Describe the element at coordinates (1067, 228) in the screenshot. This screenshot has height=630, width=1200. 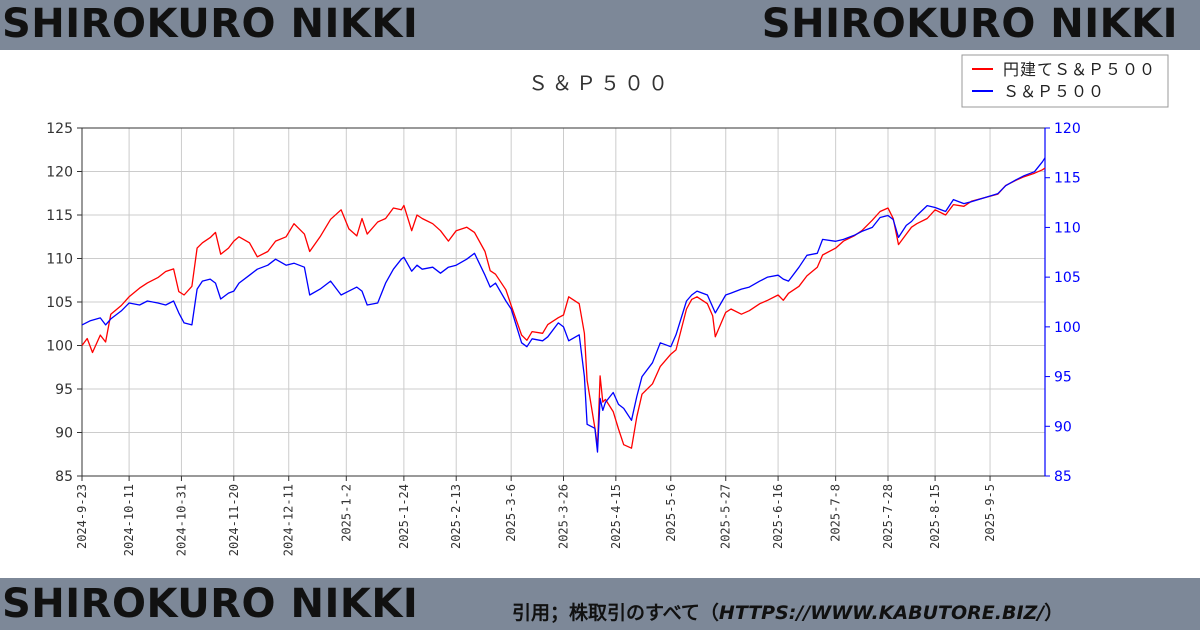
I see `right-tick-label: 110` at that location.